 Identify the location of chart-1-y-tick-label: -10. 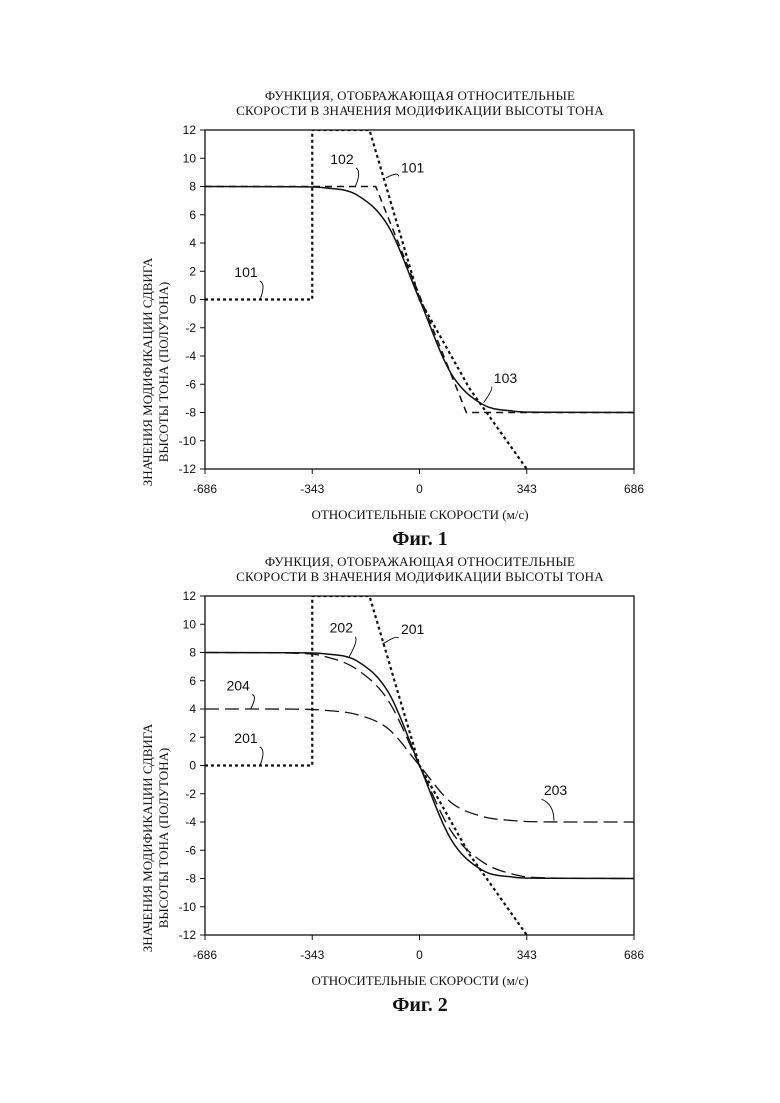
(188, 441).